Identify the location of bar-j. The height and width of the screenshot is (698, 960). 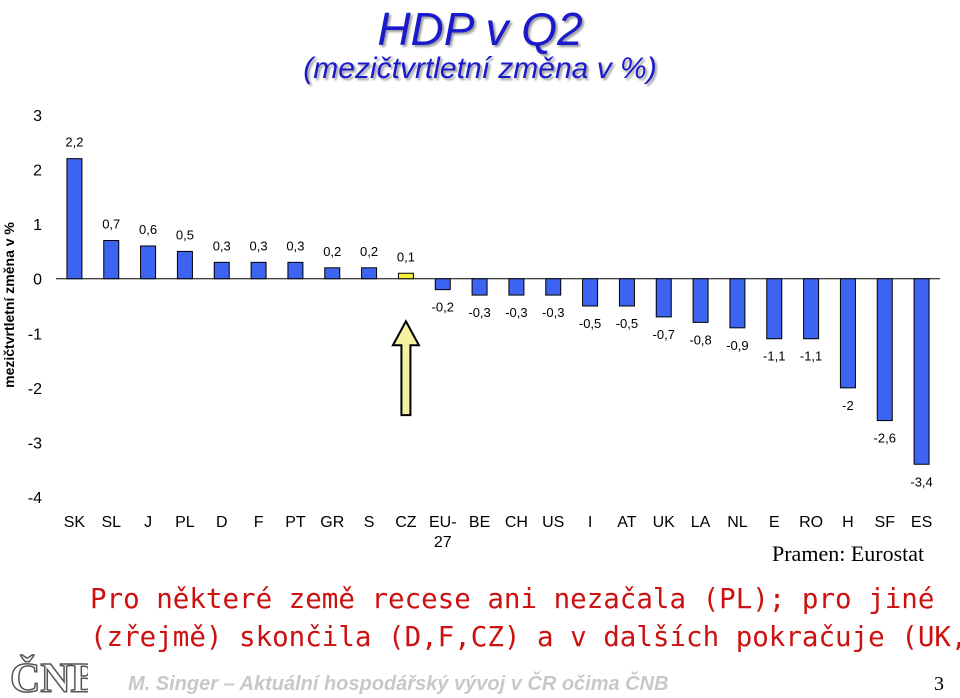
(148, 262).